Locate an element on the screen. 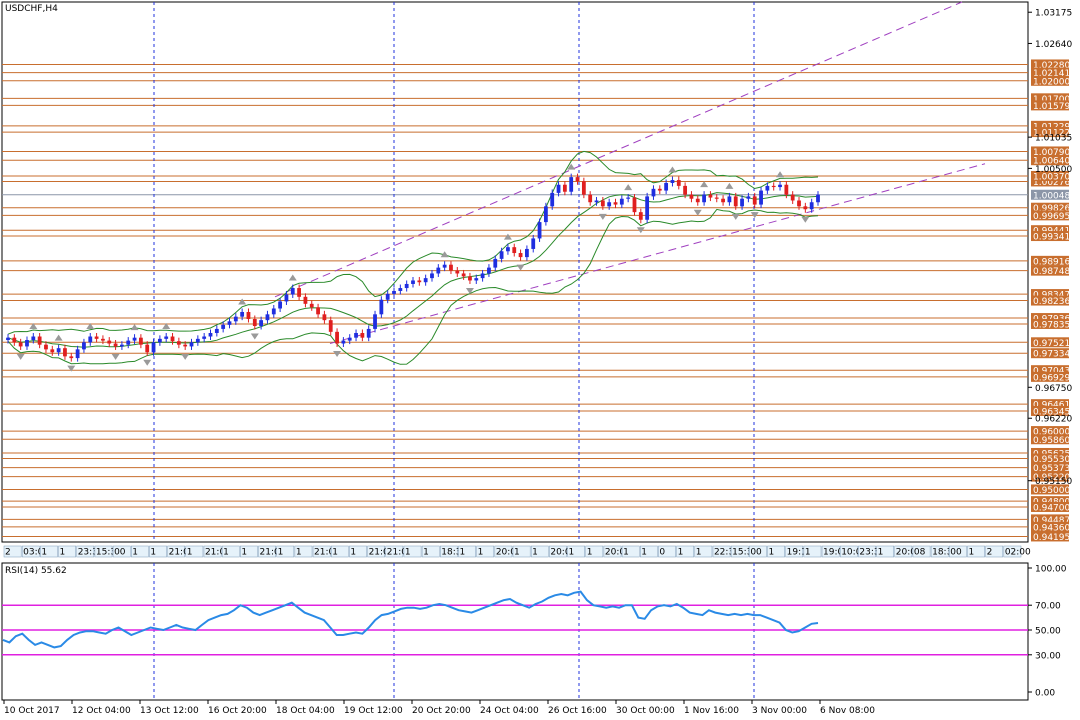 The height and width of the screenshot is (720, 1080). time-chip-label-36: 0 is located at coordinates (662, 553).